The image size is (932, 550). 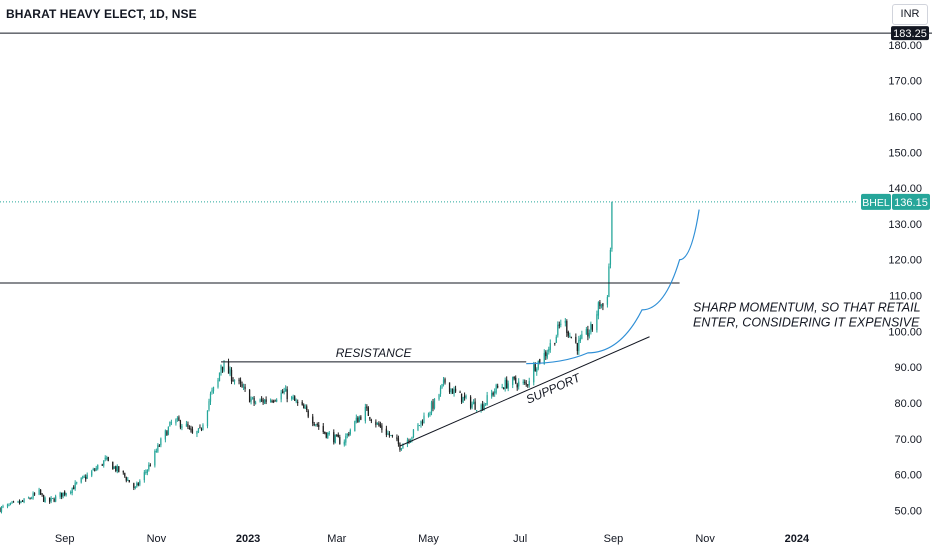 What do you see at coordinates (905, 332) in the screenshot?
I see `y-tick-label: 100.00` at bounding box center [905, 332].